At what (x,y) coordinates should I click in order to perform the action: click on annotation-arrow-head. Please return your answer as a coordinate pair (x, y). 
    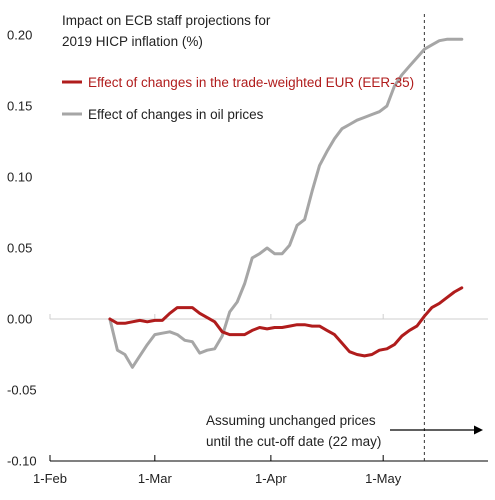
    Looking at the image, I should click on (478, 430).